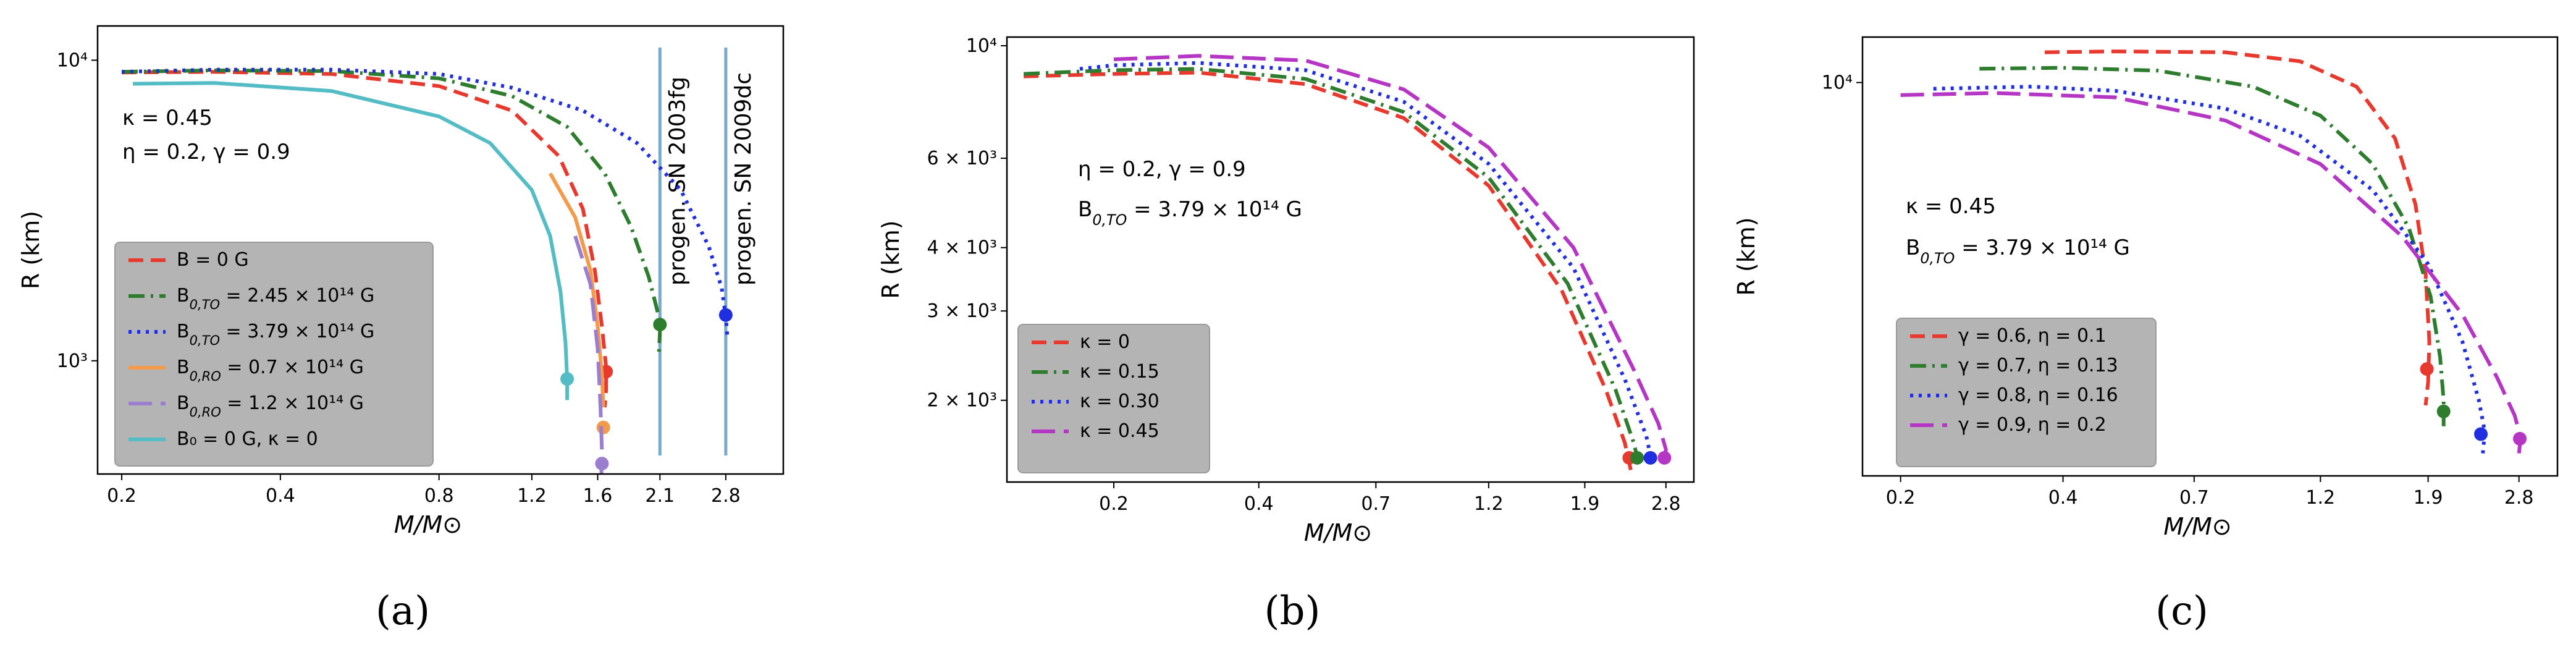 The height and width of the screenshot is (652, 2576). Describe the element at coordinates (2032, 336) in the screenshot. I see `legend-label: γ = 0.6, η = 0.1` at that location.